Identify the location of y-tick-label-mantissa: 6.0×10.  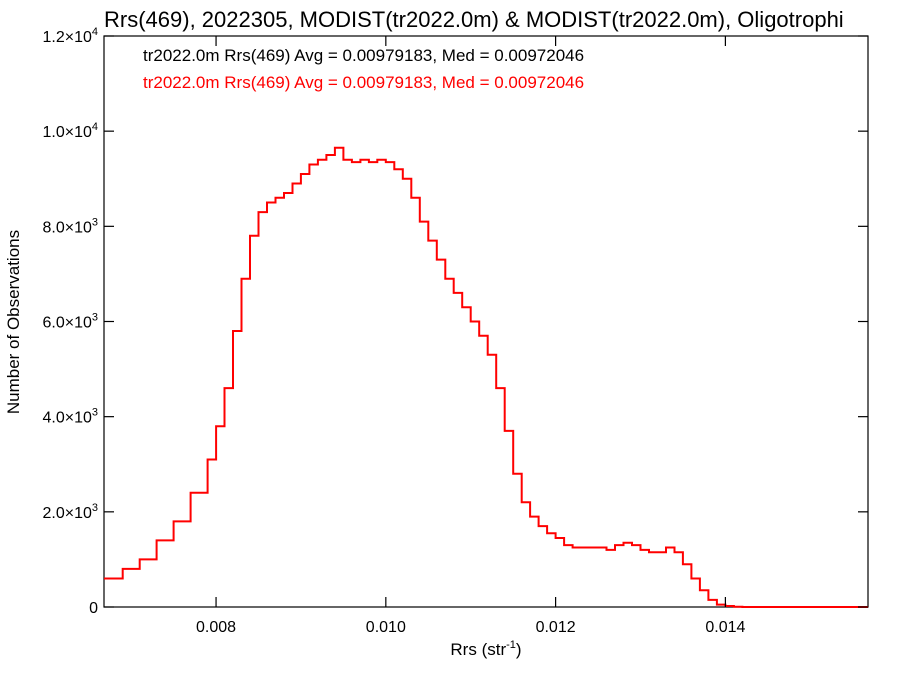
(66, 323).